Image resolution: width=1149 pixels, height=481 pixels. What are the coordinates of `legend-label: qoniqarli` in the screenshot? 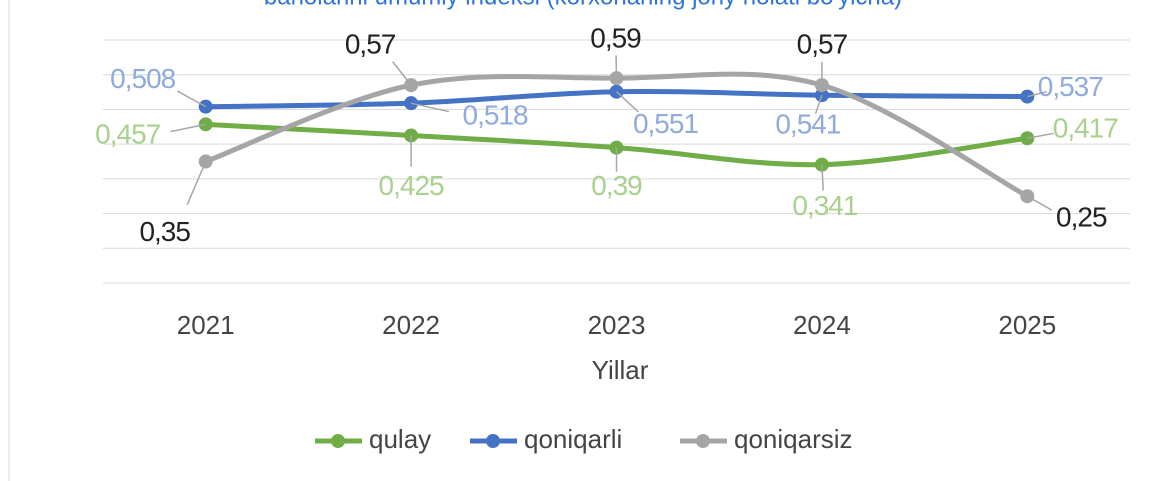 It's located at (573, 439).